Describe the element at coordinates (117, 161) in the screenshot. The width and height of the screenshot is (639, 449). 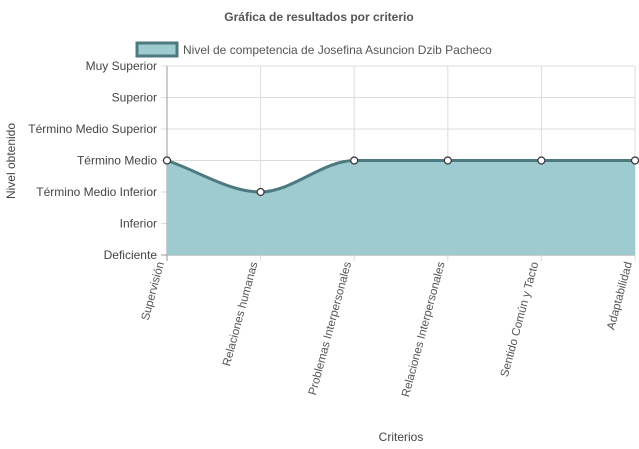
I see `y-tick-label: Término Medio` at that location.